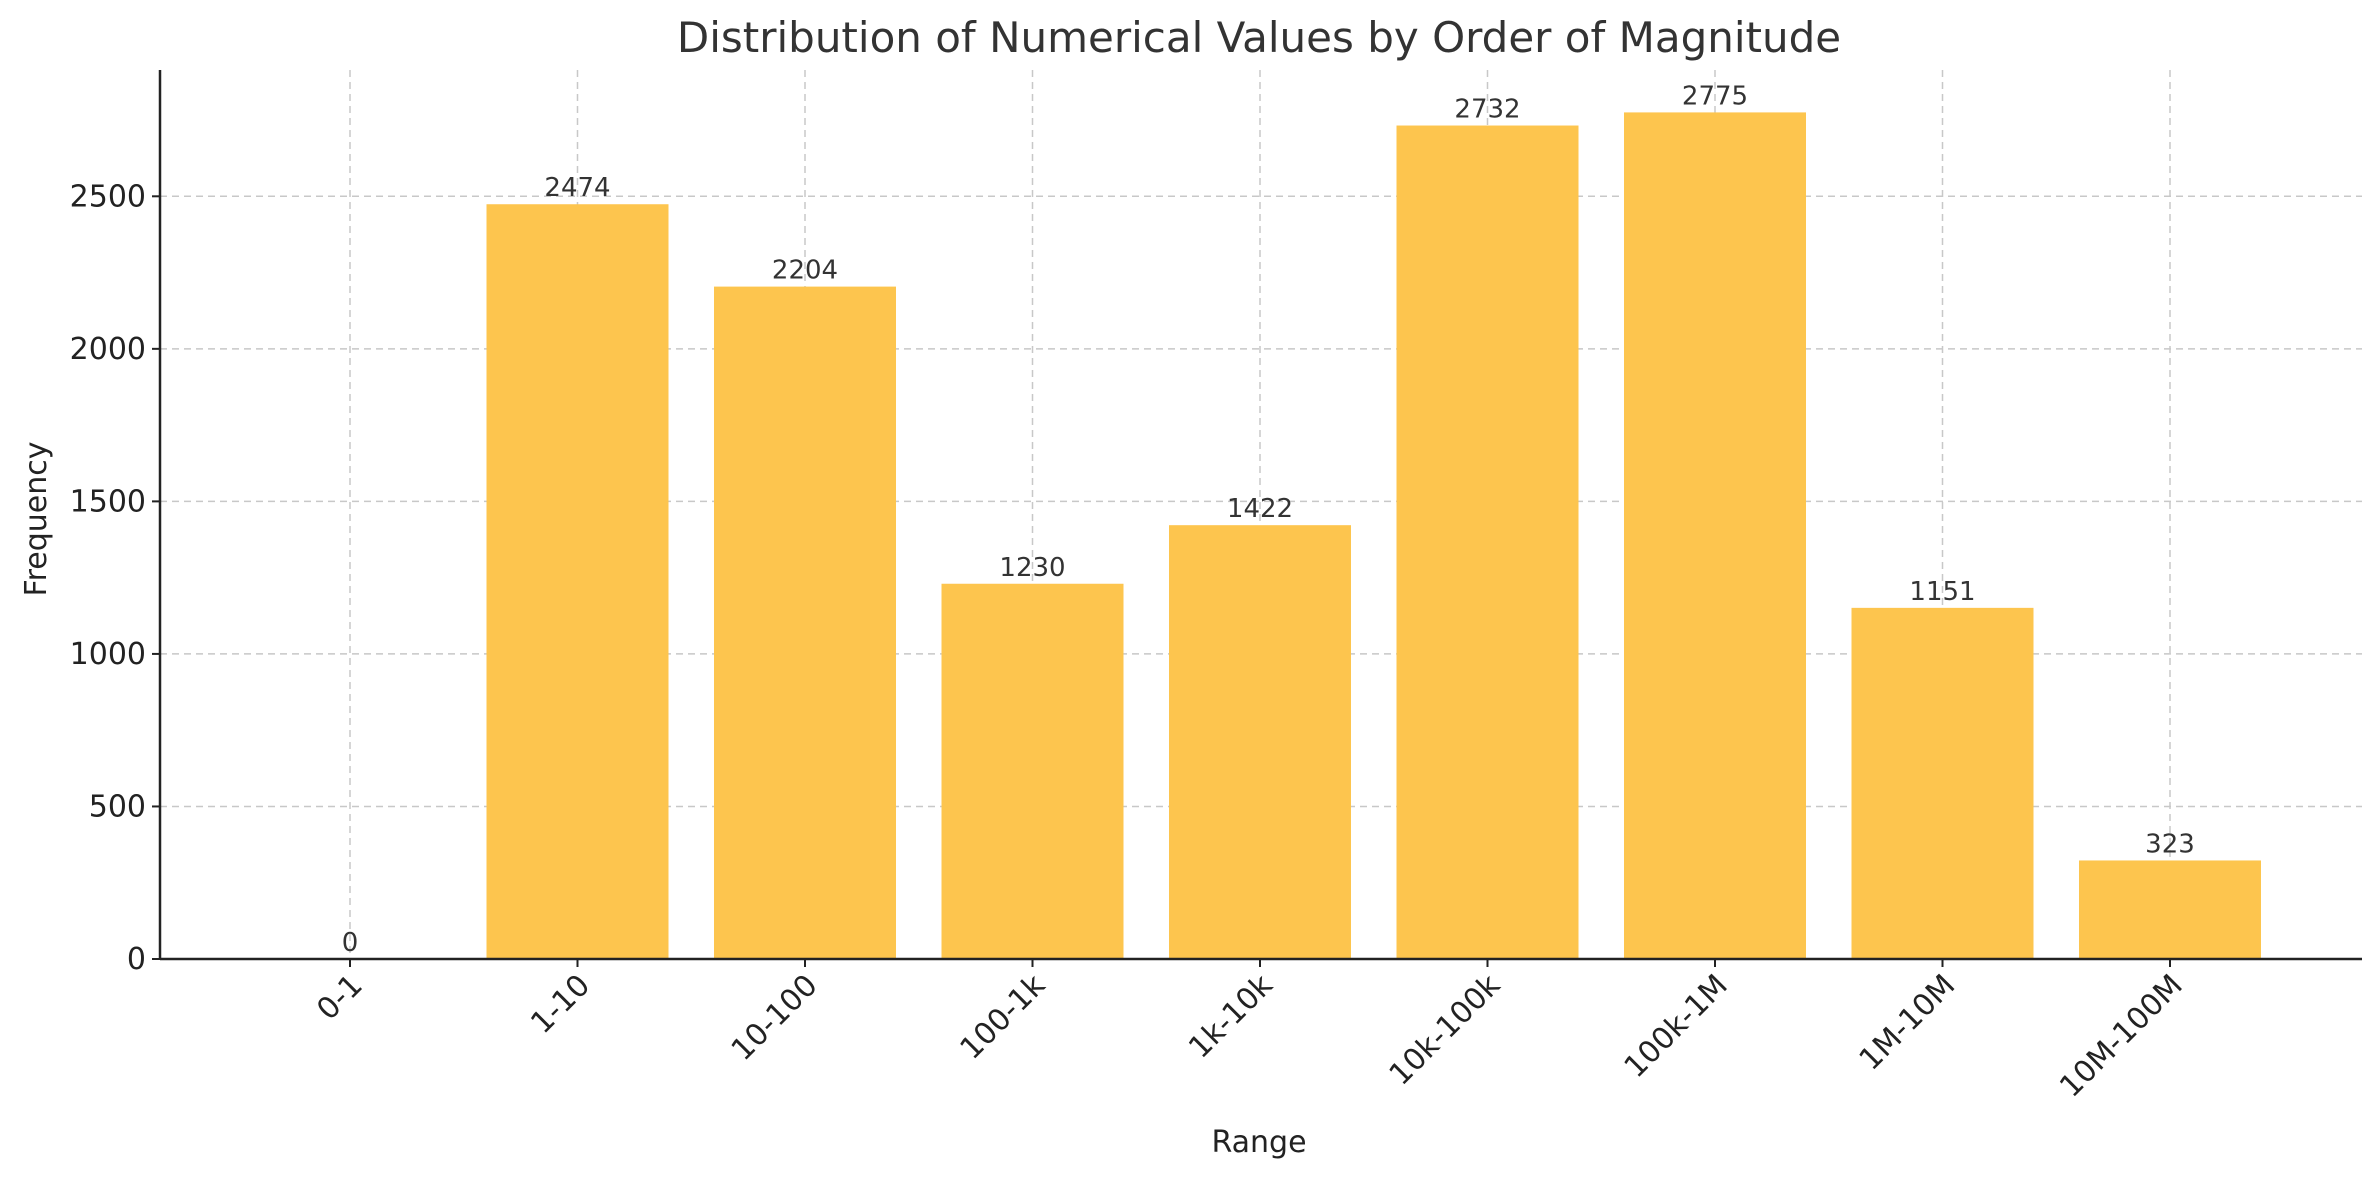 The height and width of the screenshot is (1180, 2379). What do you see at coordinates (350, 943) in the screenshot?
I see `data-label: 0` at bounding box center [350, 943].